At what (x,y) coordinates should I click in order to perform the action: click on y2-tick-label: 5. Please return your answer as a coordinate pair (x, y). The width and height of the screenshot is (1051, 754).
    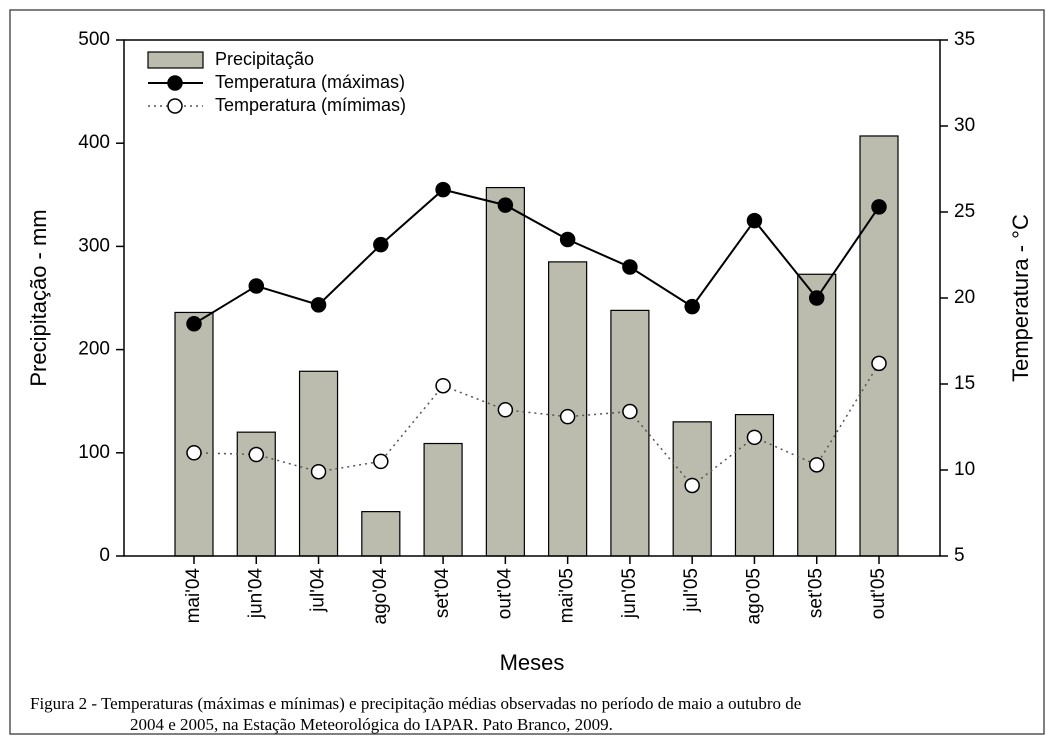
    Looking at the image, I should click on (959, 555).